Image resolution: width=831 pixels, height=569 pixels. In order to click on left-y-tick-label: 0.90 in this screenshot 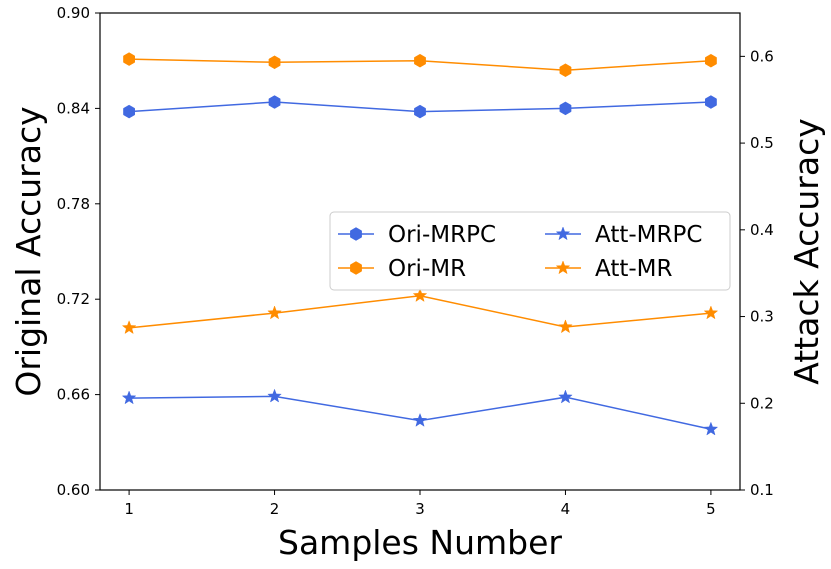, I will do `click(73, 13)`.